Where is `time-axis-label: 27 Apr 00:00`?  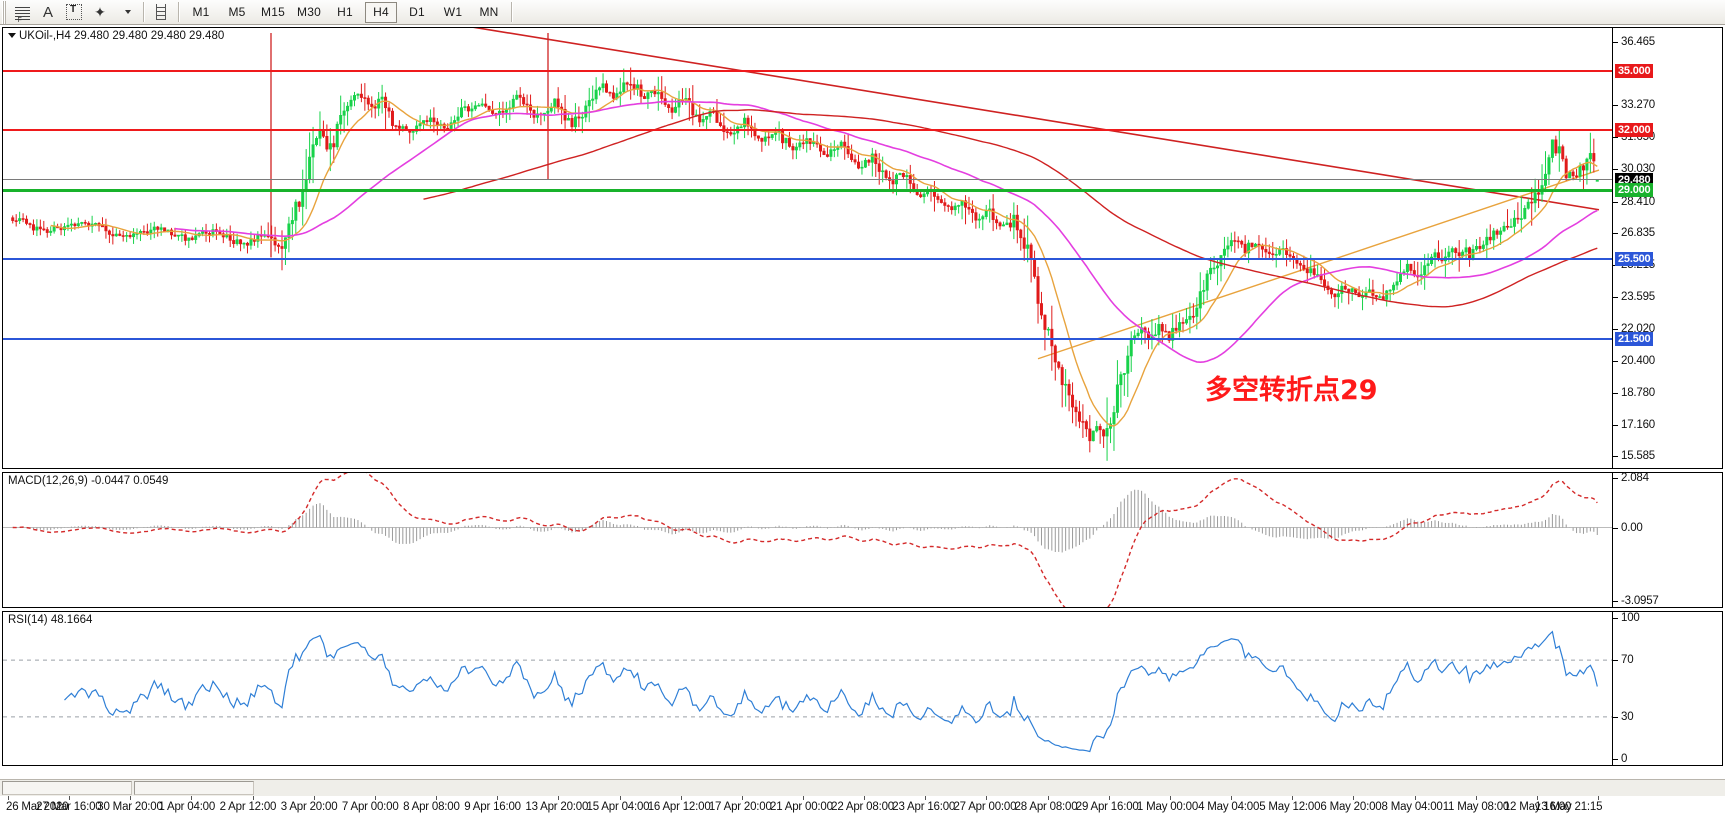
time-axis-label: 27 Apr 00:00 is located at coordinates (985, 807).